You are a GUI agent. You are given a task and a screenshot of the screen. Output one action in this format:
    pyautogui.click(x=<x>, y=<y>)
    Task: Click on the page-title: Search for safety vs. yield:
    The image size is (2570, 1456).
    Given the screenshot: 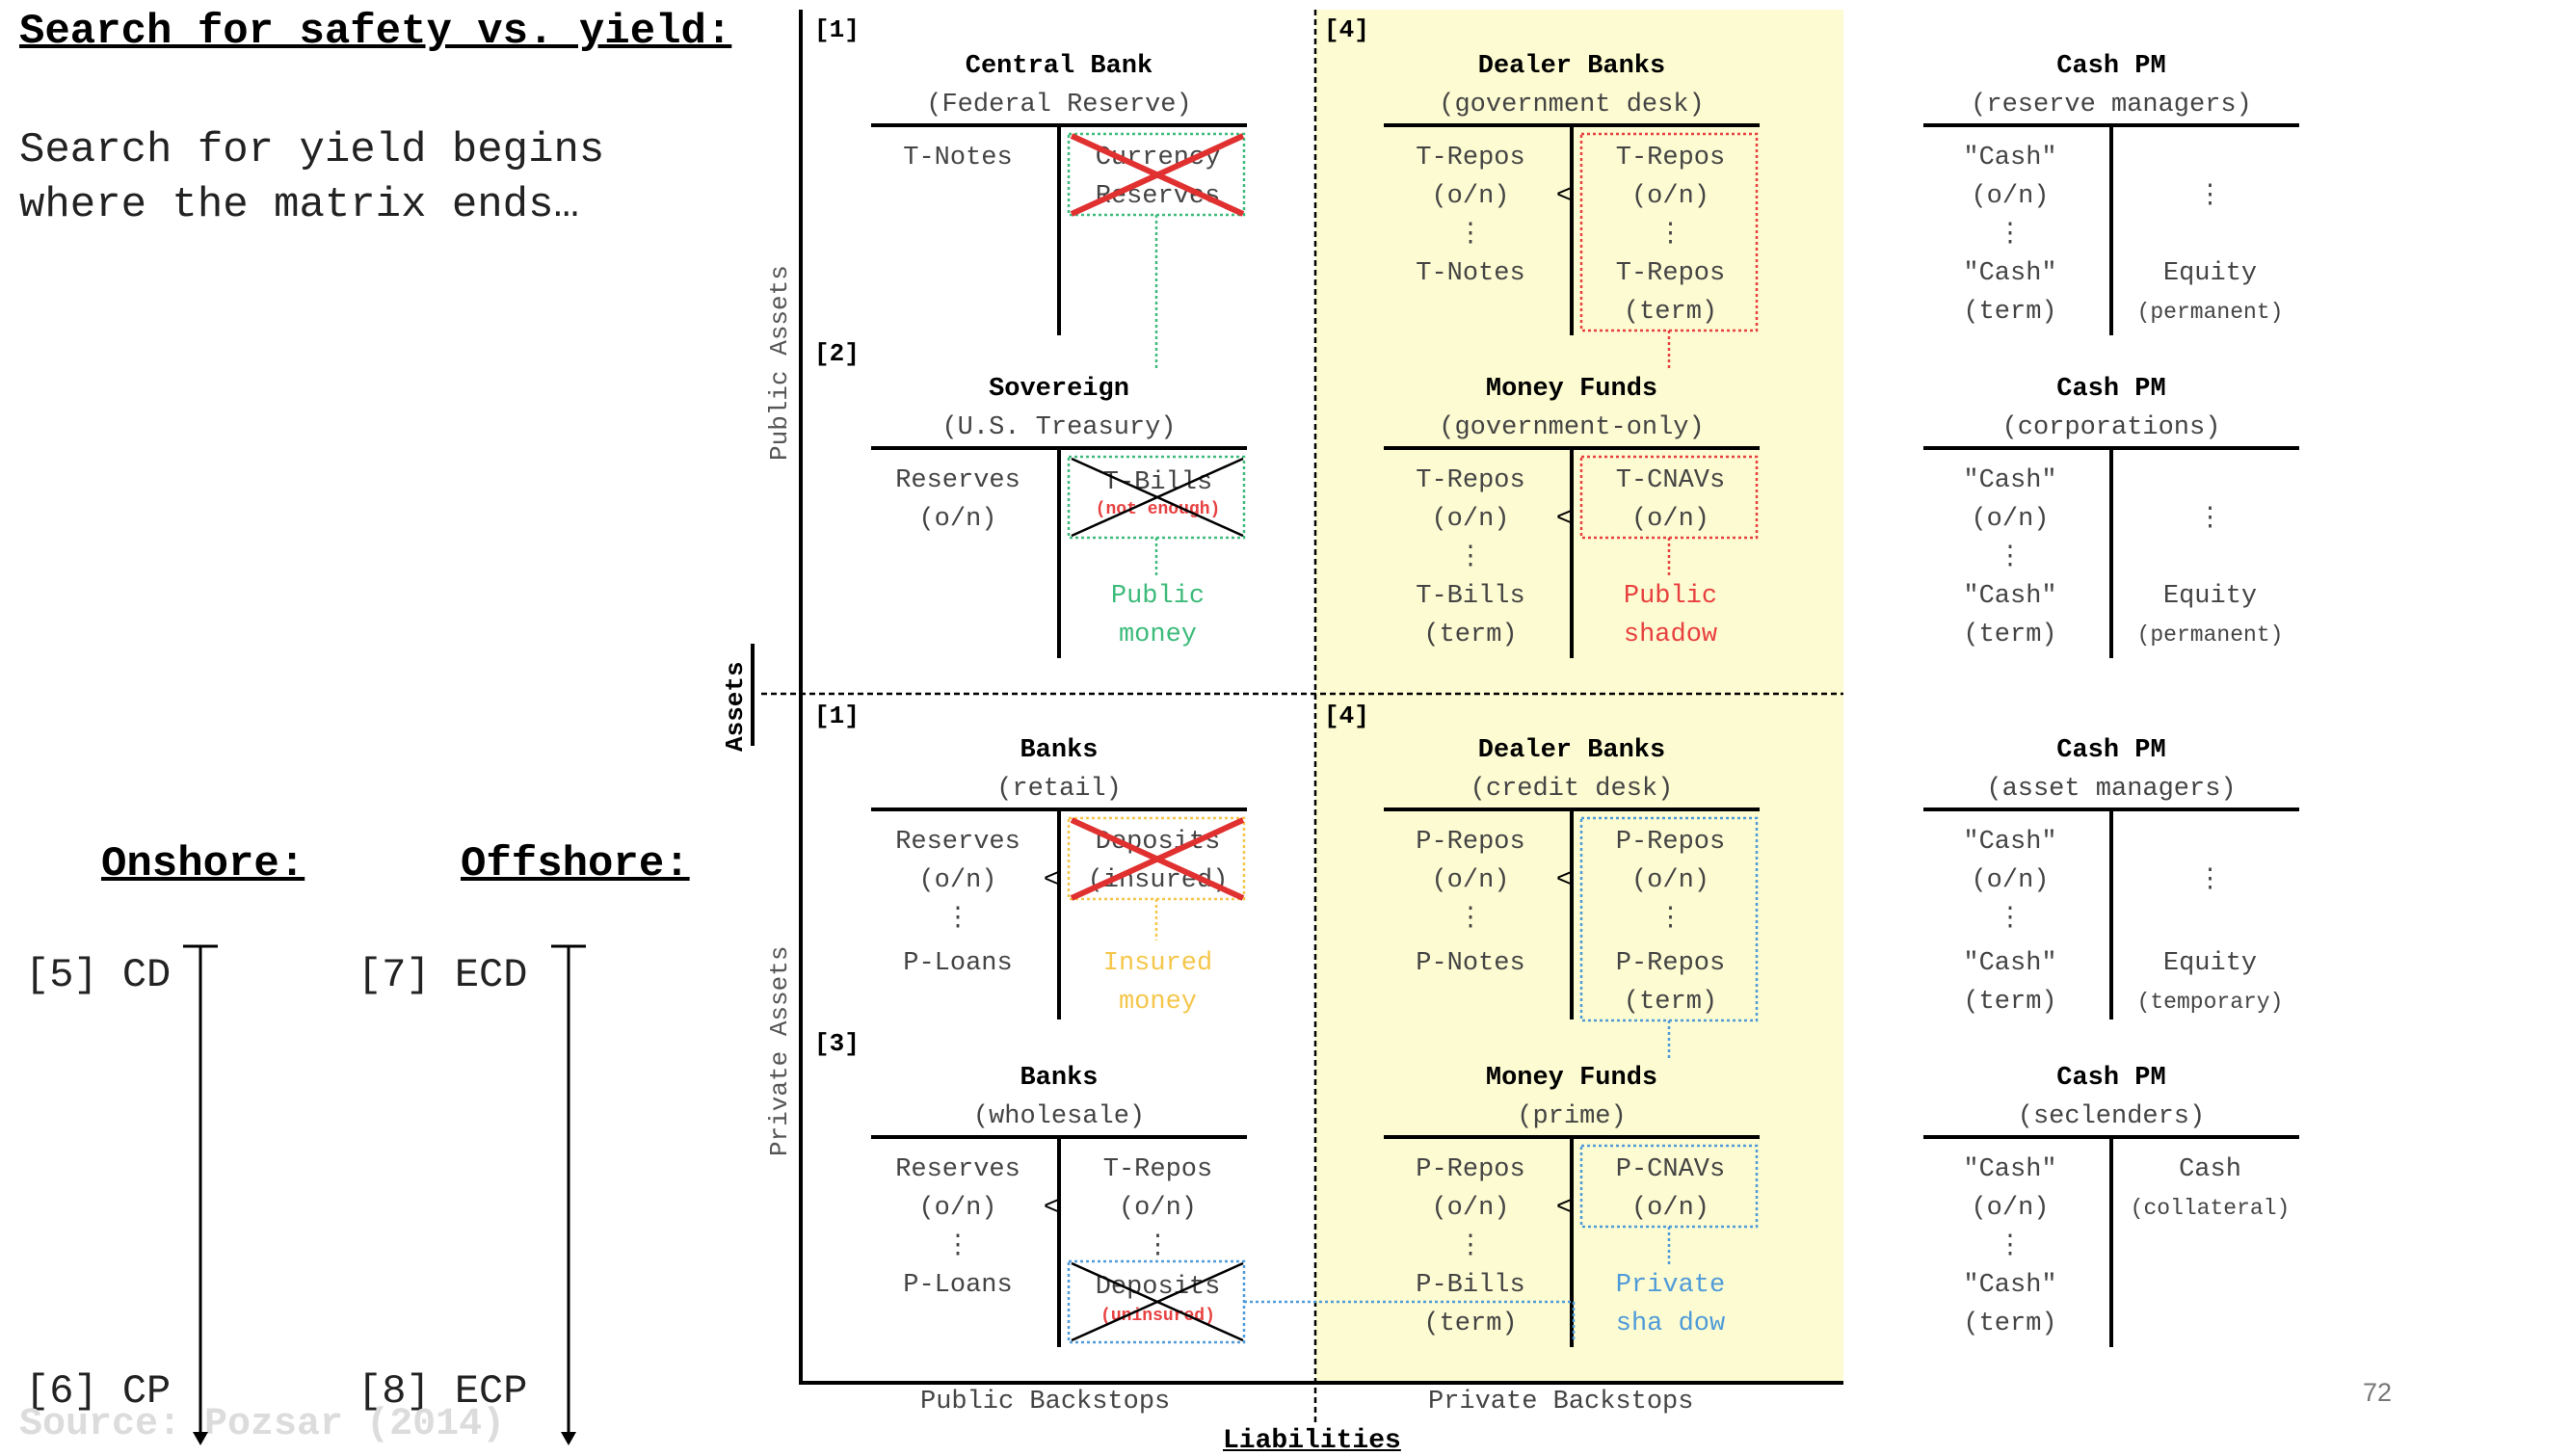 What is the action you would take?
    pyautogui.click(x=376, y=32)
    